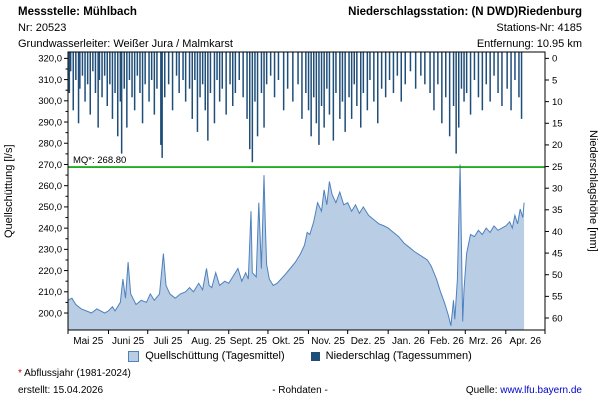 The height and width of the screenshot is (400, 600). Describe the element at coordinates (50, 313) in the screenshot. I see `left-tick-label: 200,0` at that location.